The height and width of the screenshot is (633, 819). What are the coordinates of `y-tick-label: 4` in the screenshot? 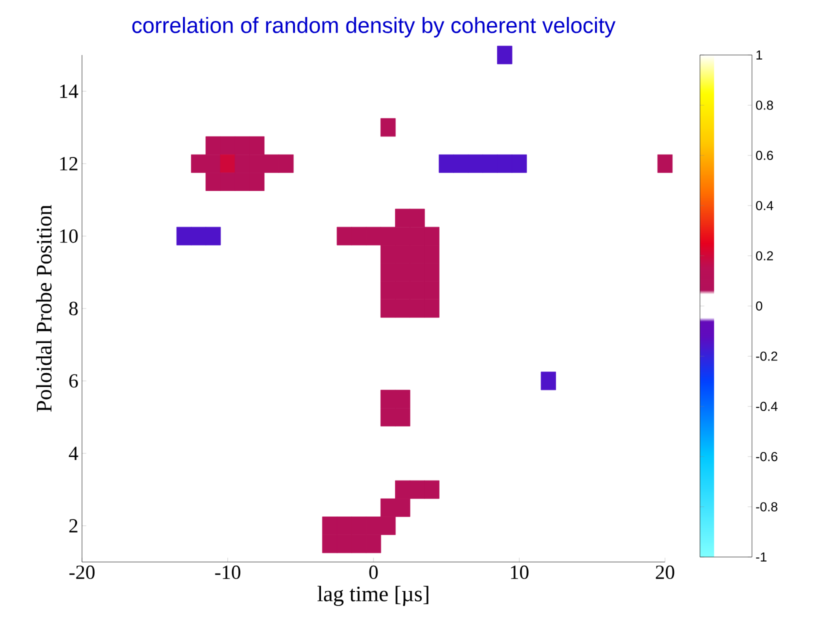 It's located at (73, 453).